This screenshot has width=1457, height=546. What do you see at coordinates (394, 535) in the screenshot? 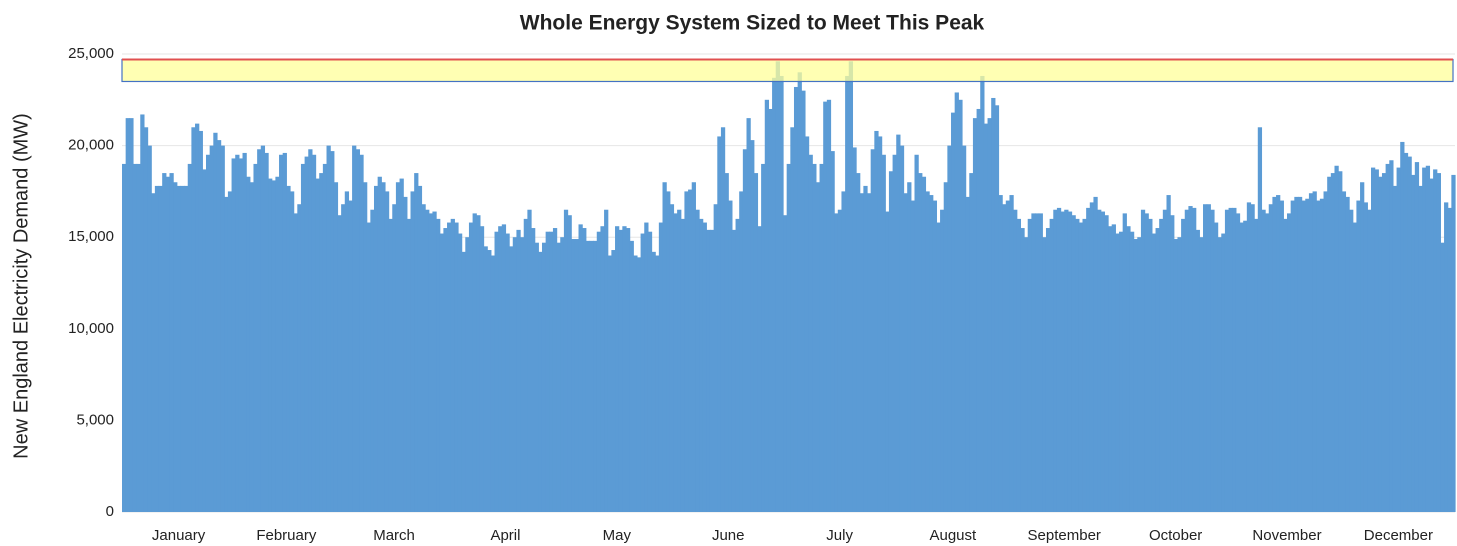
I see `x-tick-label: March` at bounding box center [394, 535].